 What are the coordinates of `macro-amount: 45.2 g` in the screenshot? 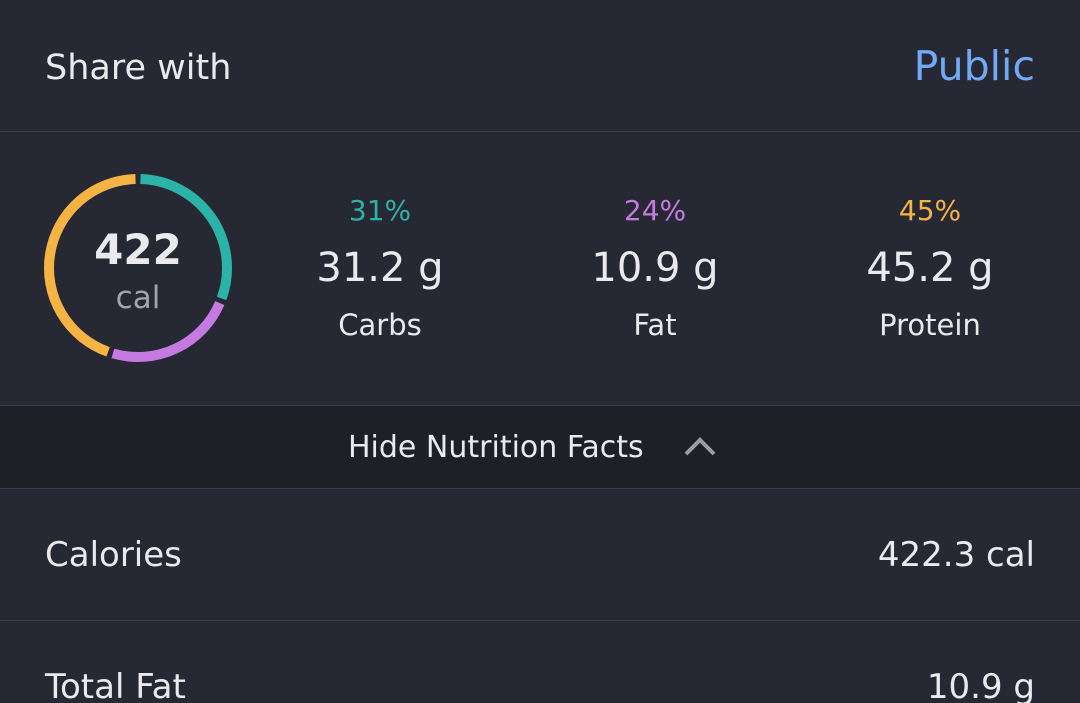 It's located at (930, 268).